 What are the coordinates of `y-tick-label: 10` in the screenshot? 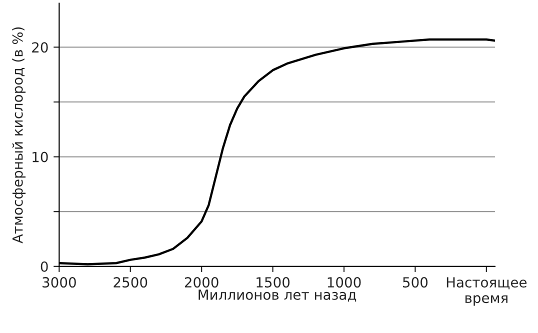 It's located at (40, 157).